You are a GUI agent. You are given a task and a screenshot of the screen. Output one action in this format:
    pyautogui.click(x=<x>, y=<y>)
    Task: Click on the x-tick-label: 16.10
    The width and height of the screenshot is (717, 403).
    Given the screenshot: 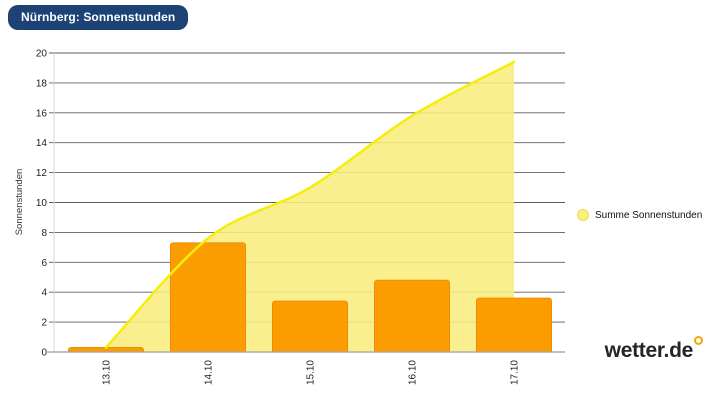 What is the action you would take?
    pyautogui.click(x=413, y=372)
    